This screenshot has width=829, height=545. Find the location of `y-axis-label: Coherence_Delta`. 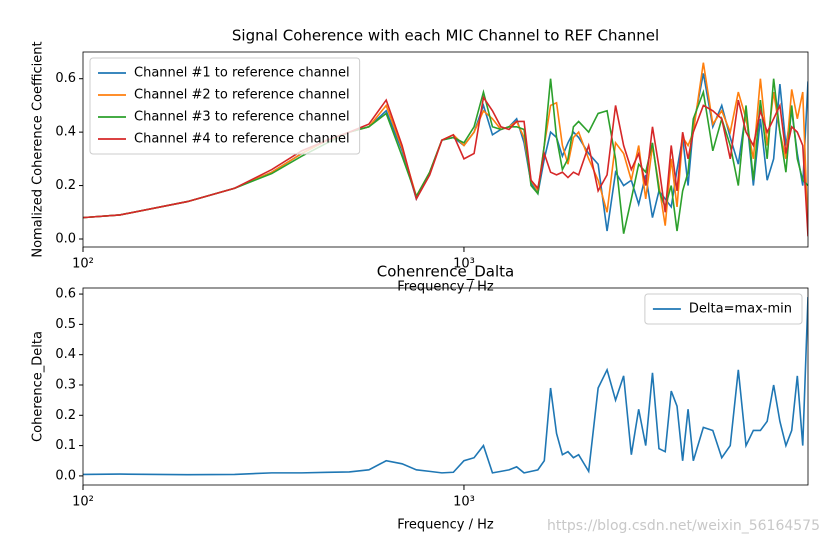

y-axis-label: Coherence_Delta is located at coordinates (38, 386).